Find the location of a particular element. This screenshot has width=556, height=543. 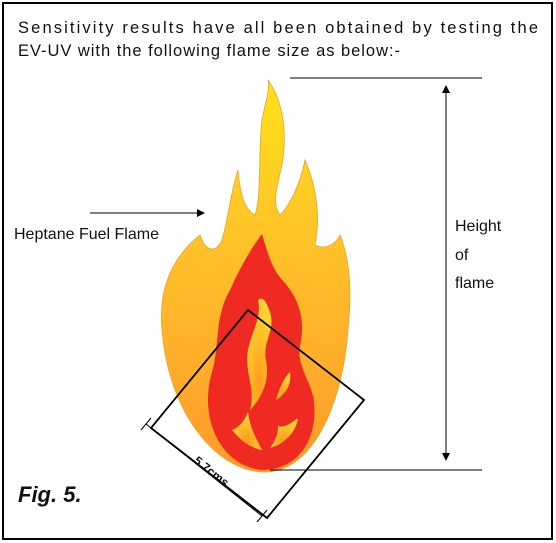

height-label: of is located at coordinates (462, 255).